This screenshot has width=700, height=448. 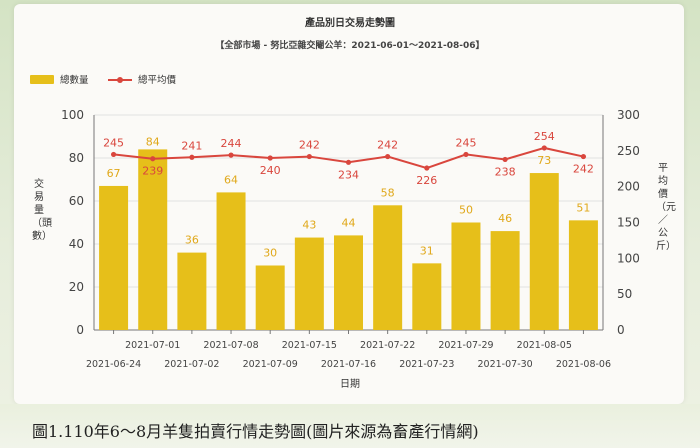 I want to click on x-axis-label: 日期, so click(x=350, y=384).